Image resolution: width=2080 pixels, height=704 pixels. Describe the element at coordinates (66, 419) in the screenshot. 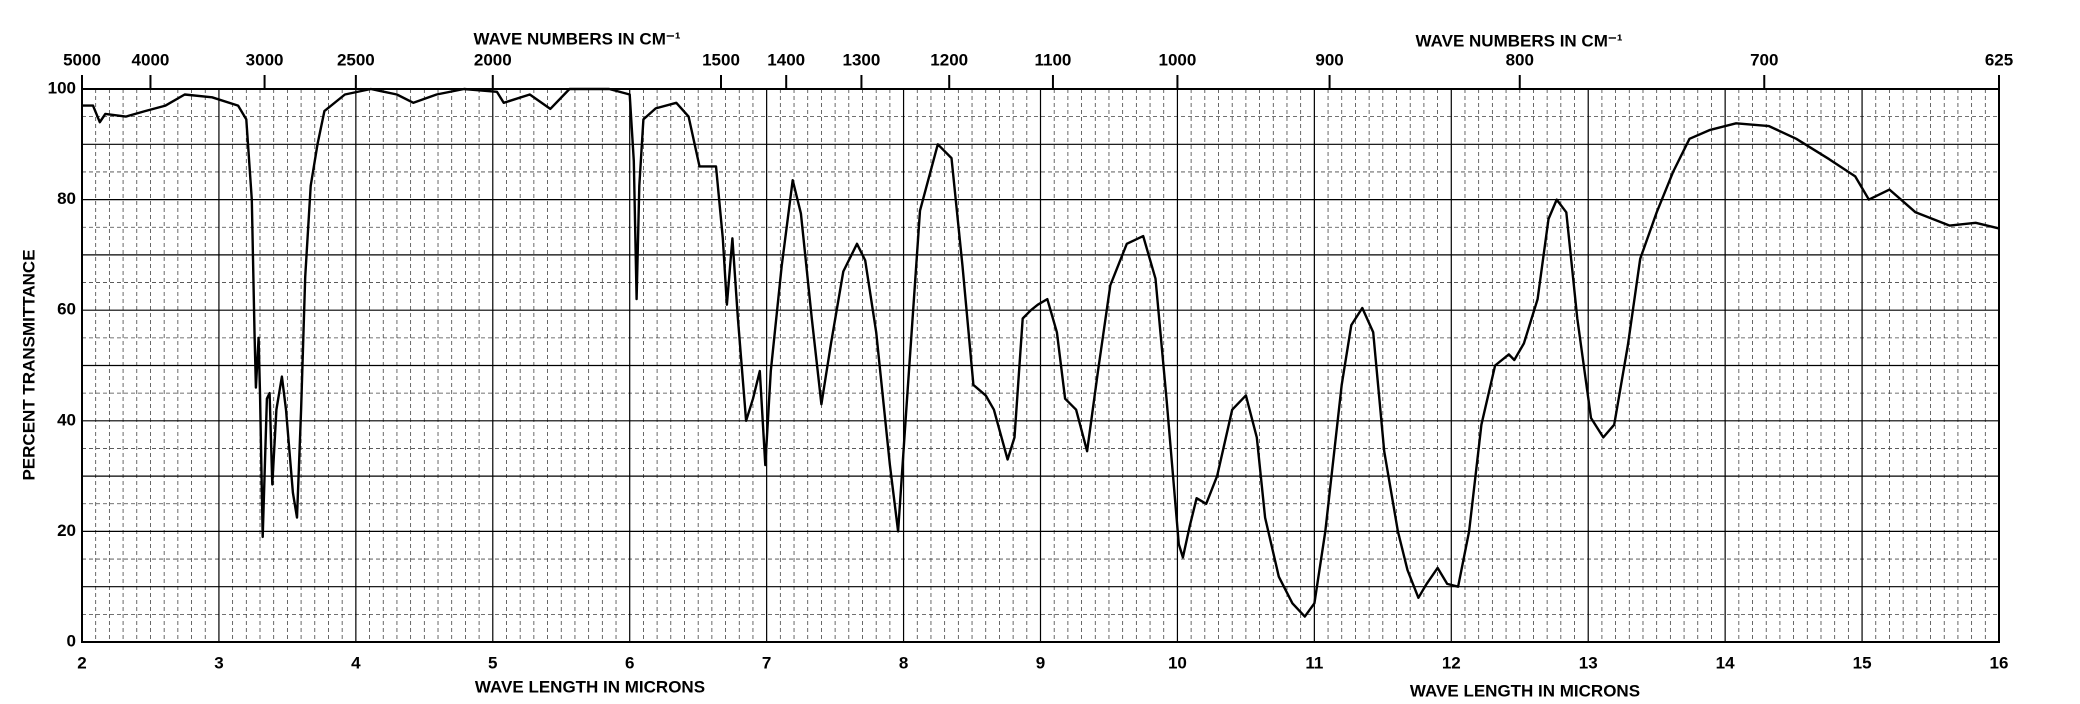

I see `y-tick-label: 40` at that location.